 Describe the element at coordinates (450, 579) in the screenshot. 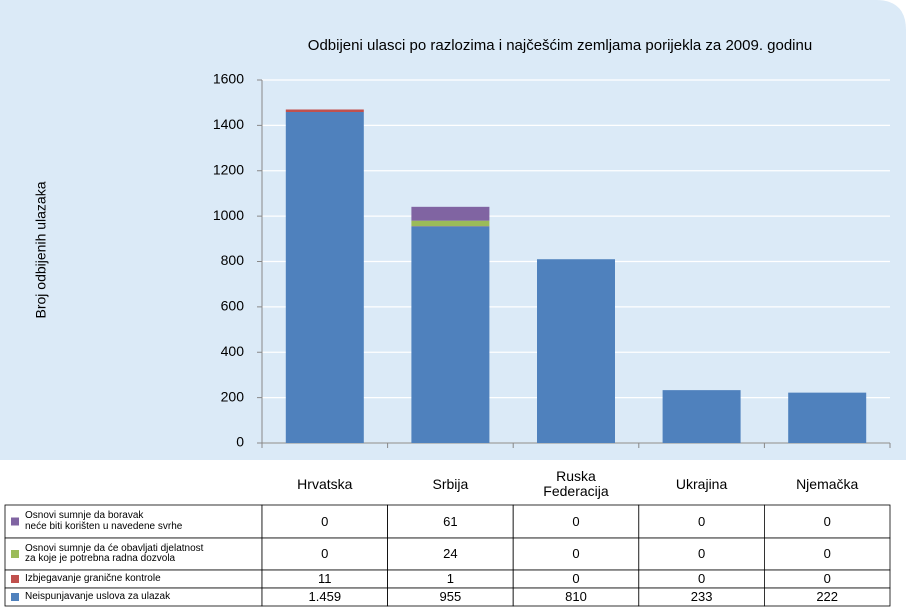

I see `table-value: 1` at that location.